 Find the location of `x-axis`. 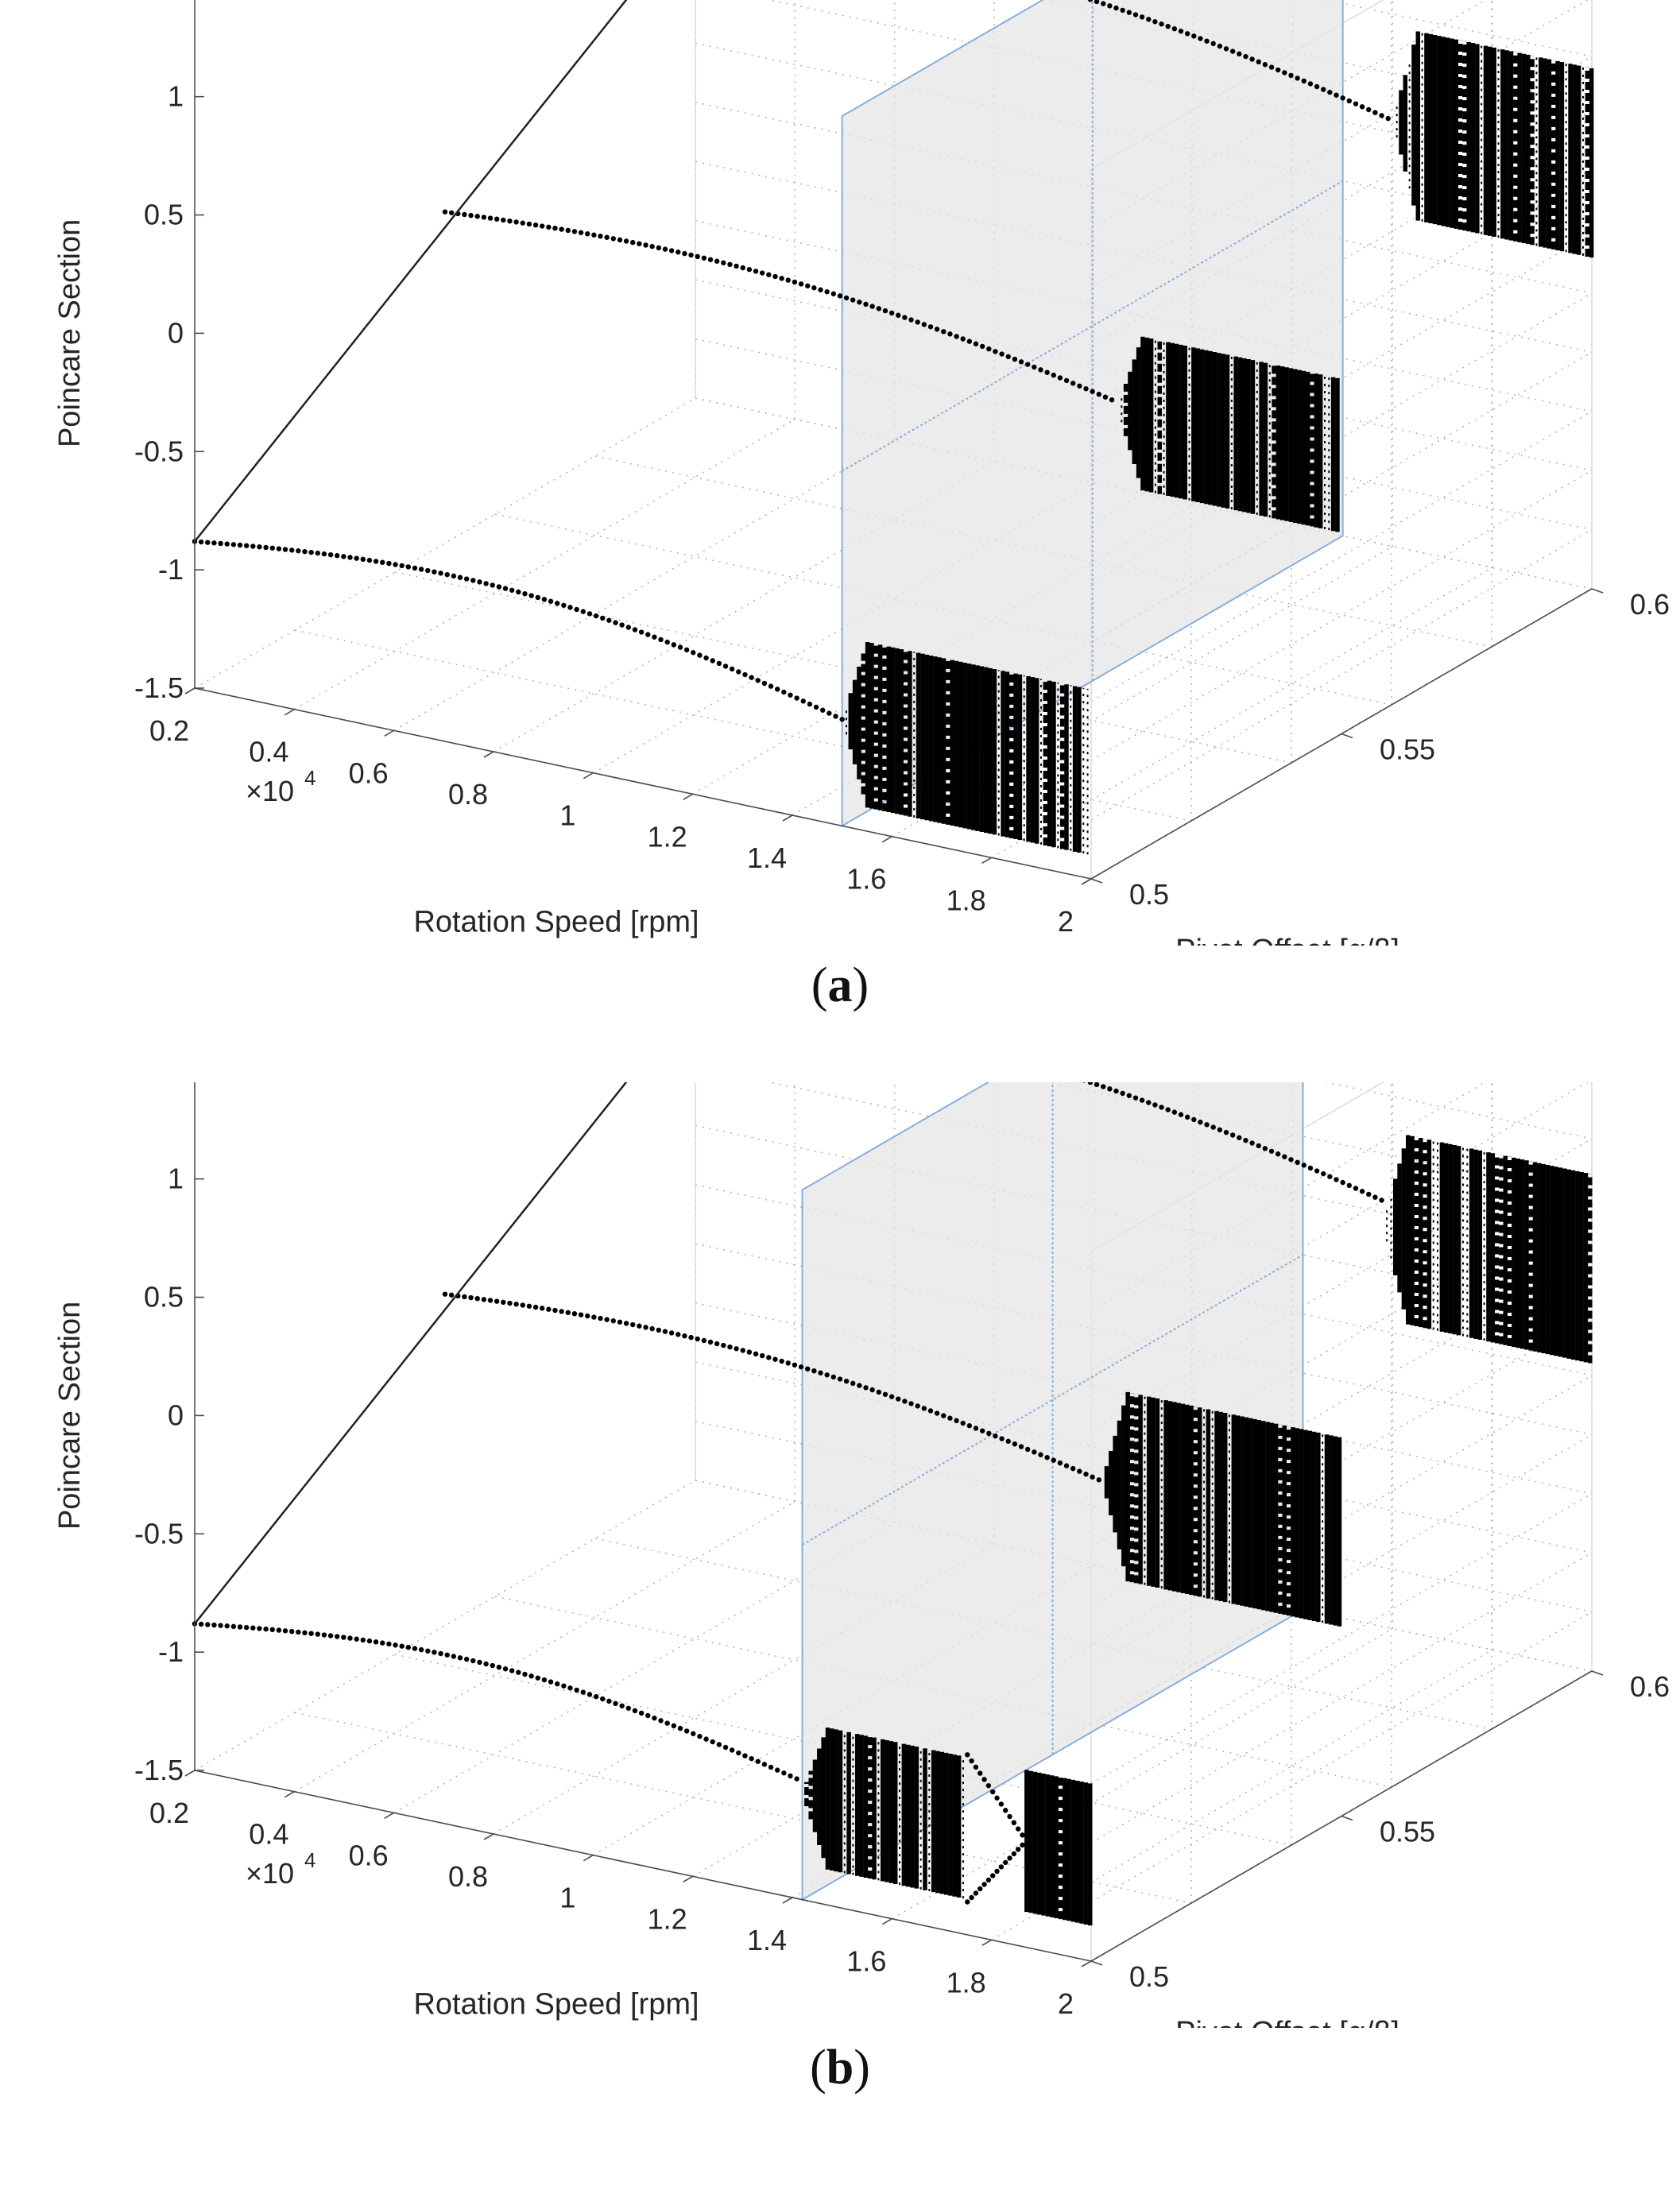

x-axis is located at coordinates (643, 783).